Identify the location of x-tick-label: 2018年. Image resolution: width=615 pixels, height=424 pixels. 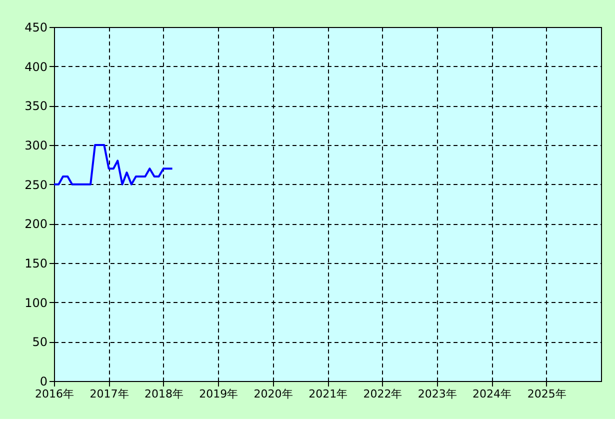
(164, 394).